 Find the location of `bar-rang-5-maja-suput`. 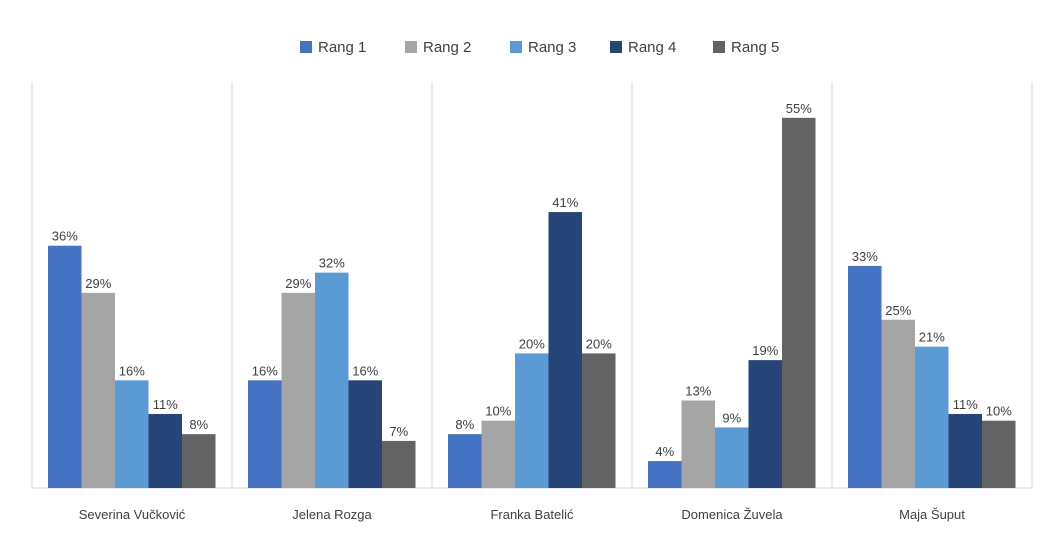

bar-rang-5-maja-suput is located at coordinates (999, 454).